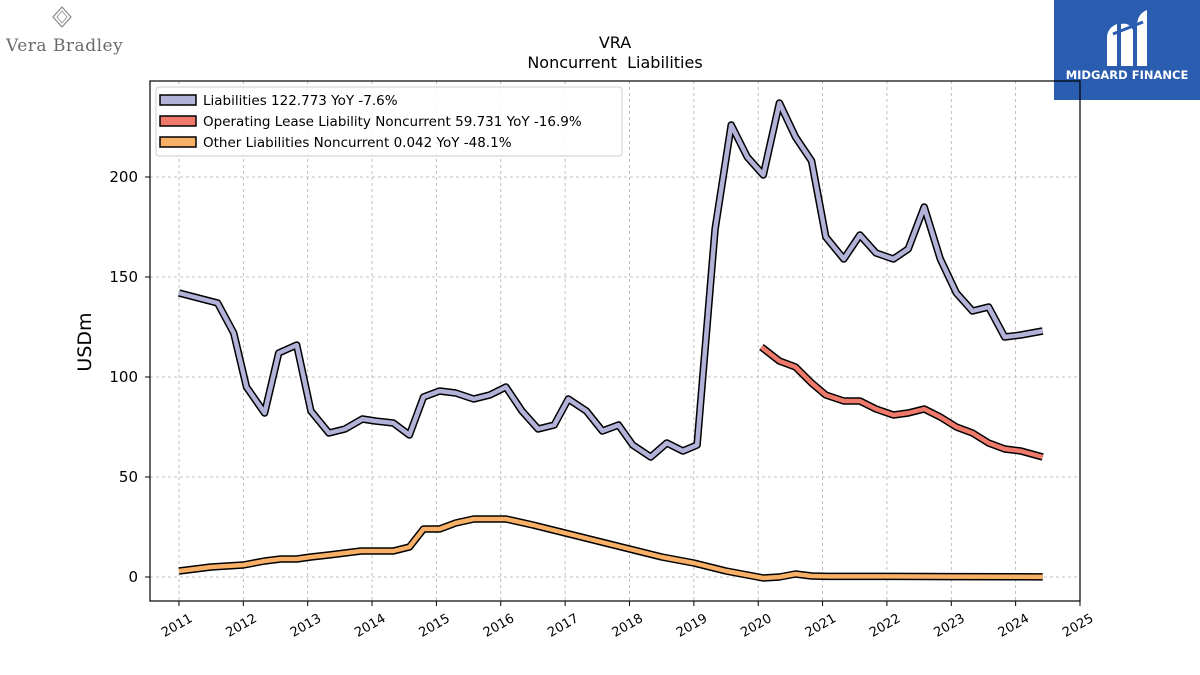  I want to click on brand-name: MIDGARD FINANCE, so click(1127, 75).